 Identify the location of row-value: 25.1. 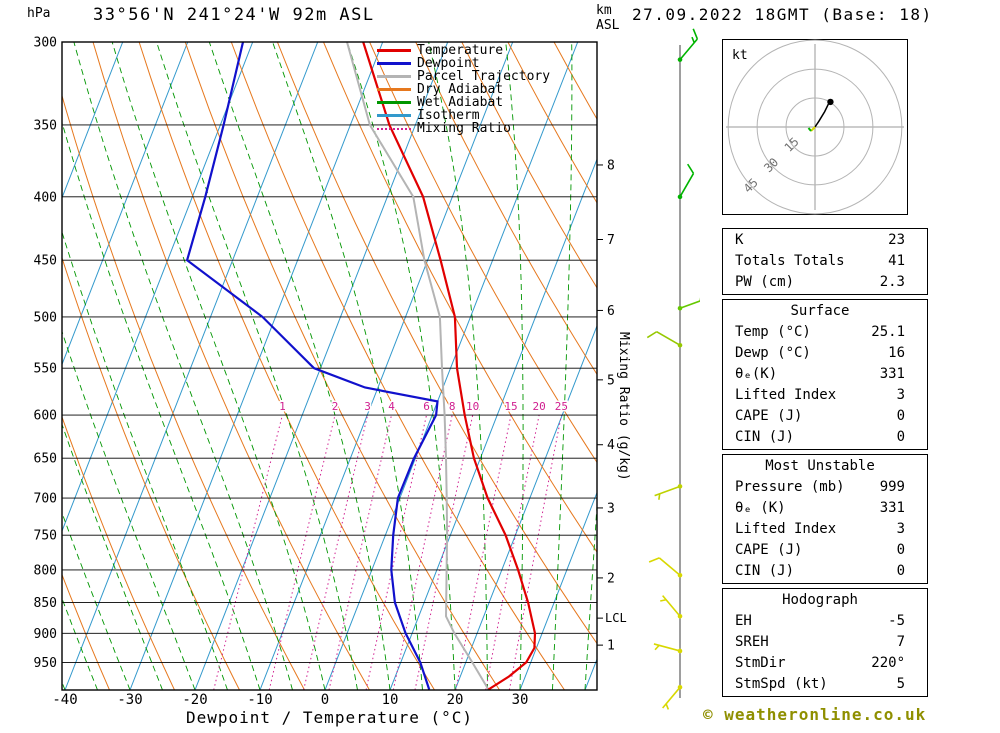
(888, 332).